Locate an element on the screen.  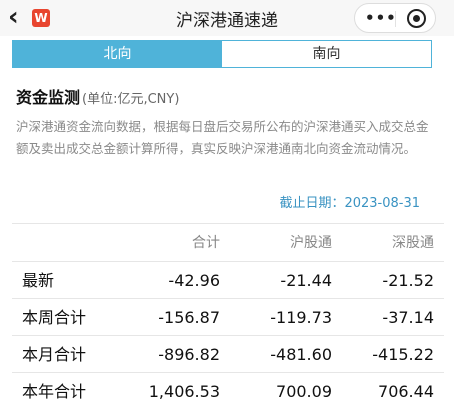
row-shanghai: -21.44 is located at coordinates (306, 280).